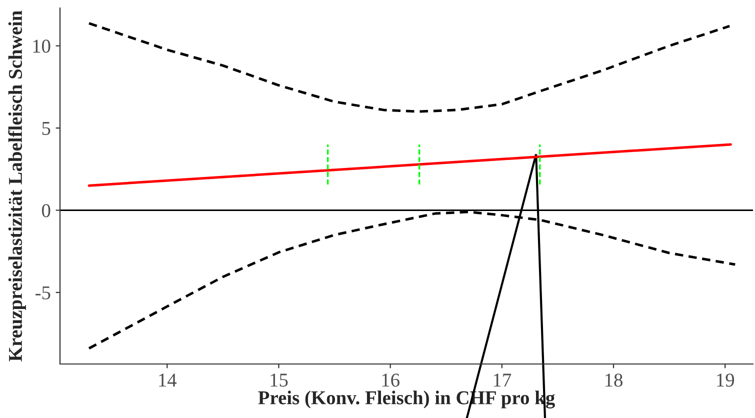  Describe the element at coordinates (168, 380) in the screenshot. I see `x-tick-label: 14` at that location.